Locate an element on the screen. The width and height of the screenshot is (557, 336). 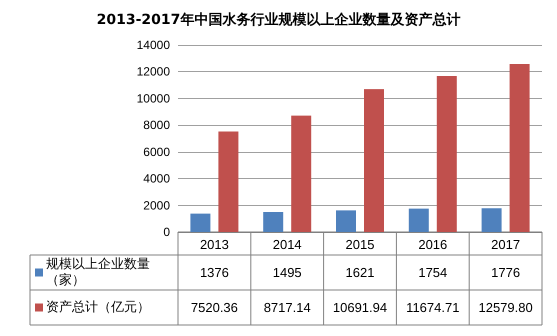
data-label: 12579.80 is located at coordinates (505, 307).